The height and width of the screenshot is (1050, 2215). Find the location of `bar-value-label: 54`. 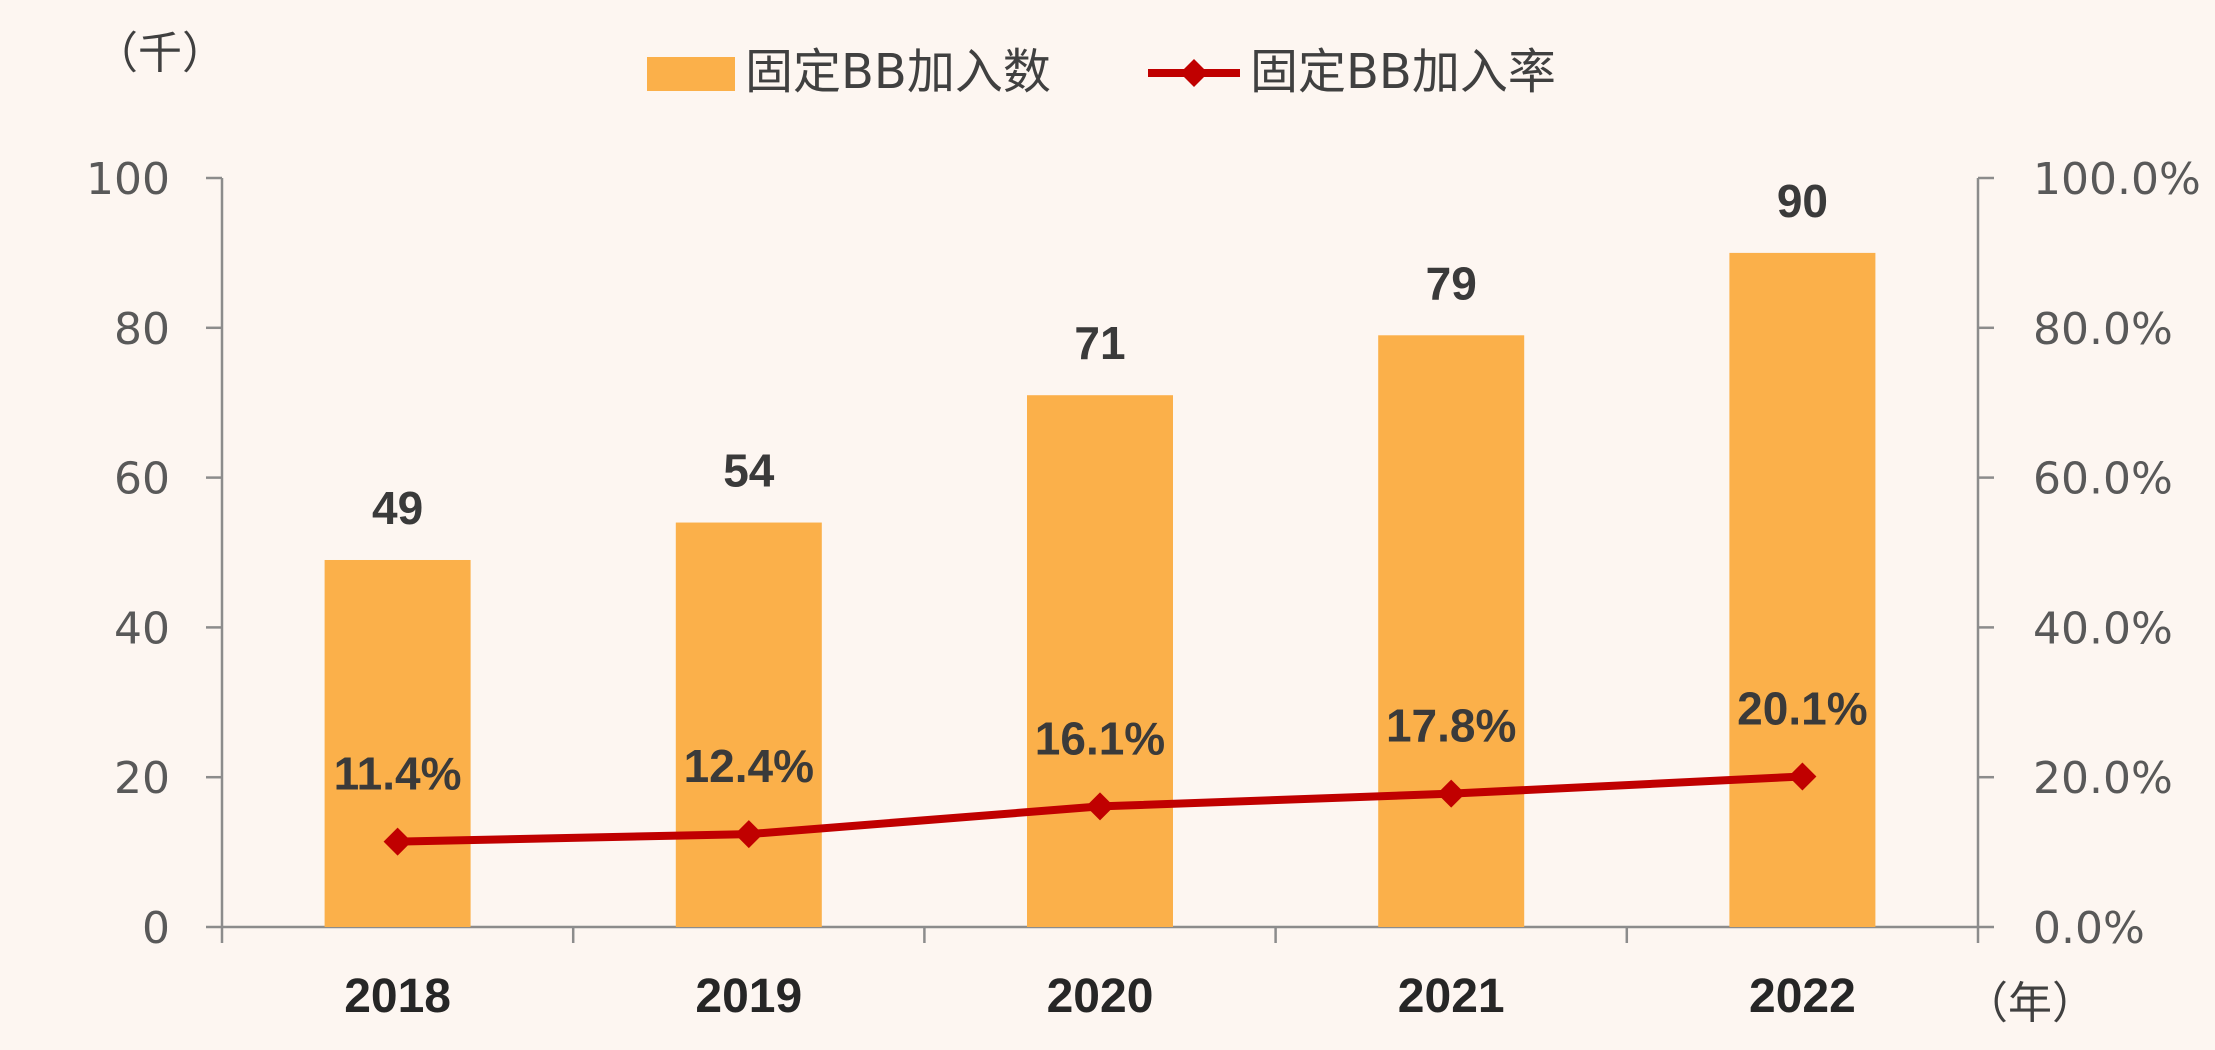

bar-value-label: 54 is located at coordinates (749, 471).